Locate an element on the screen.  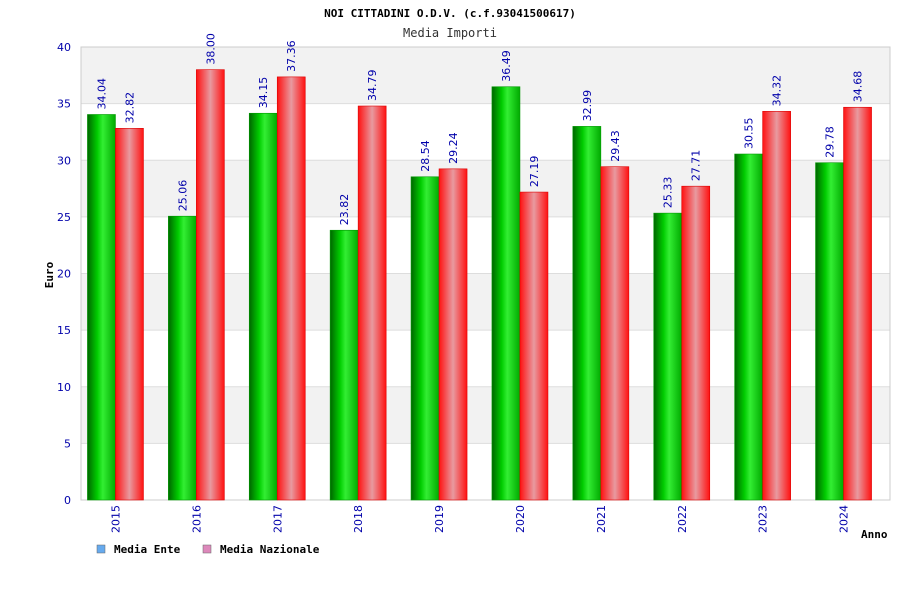
data-label: 29.43 is located at coordinates (615, 146).